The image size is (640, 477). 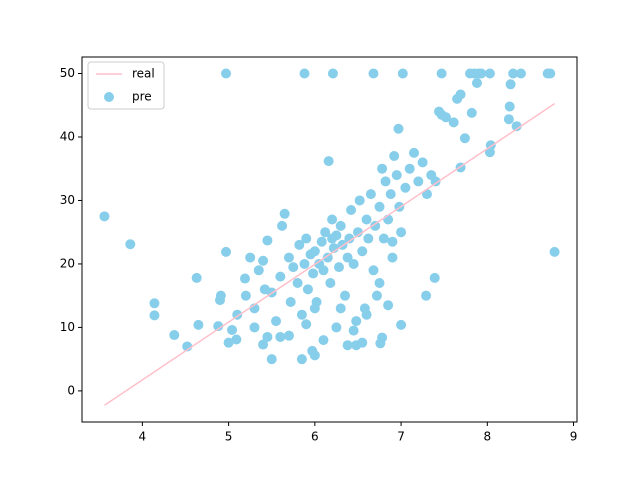 What do you see at coordinates (67, 73) in the screenshot?
I see `y-tick-label: 50` at bounding box center [67, 73].